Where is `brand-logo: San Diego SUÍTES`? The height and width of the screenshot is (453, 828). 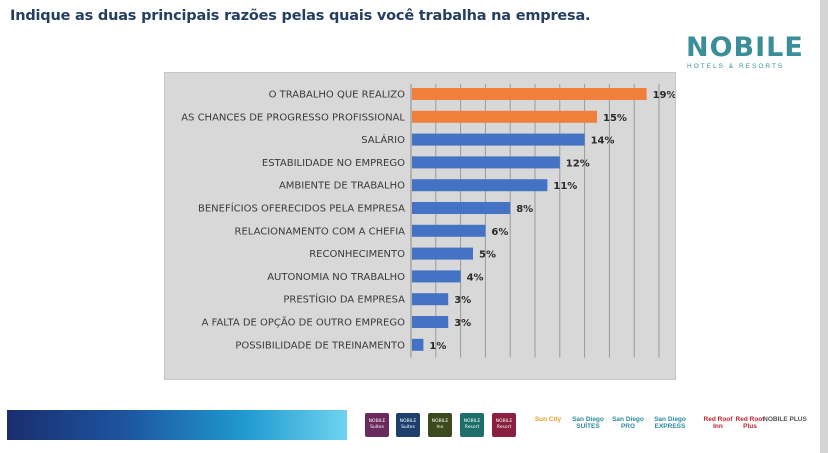 brand-logo: San Diego SUÍTES is located at coordinates (588, 423).